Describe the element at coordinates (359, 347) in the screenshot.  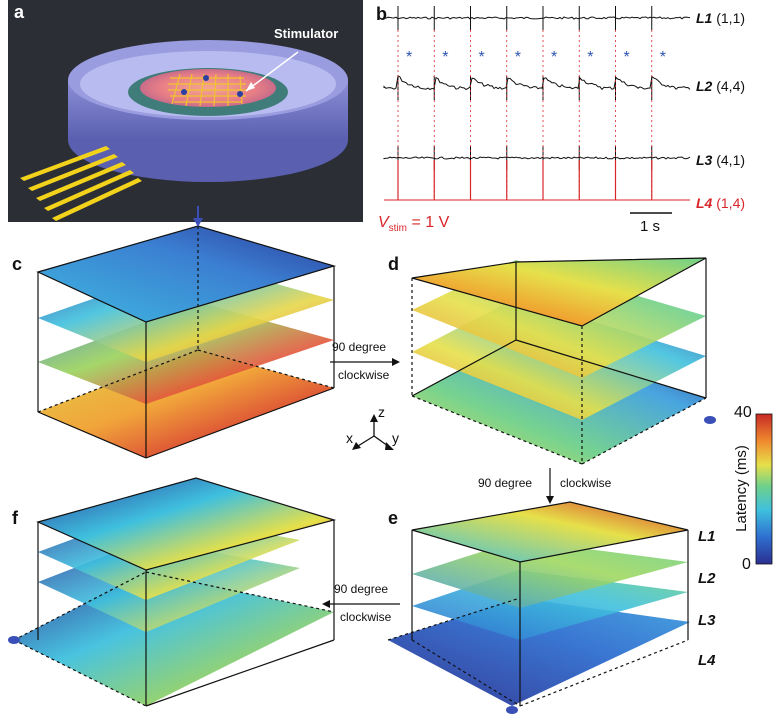
I see `rotation-c-d-line1: 90 degree` at that location.